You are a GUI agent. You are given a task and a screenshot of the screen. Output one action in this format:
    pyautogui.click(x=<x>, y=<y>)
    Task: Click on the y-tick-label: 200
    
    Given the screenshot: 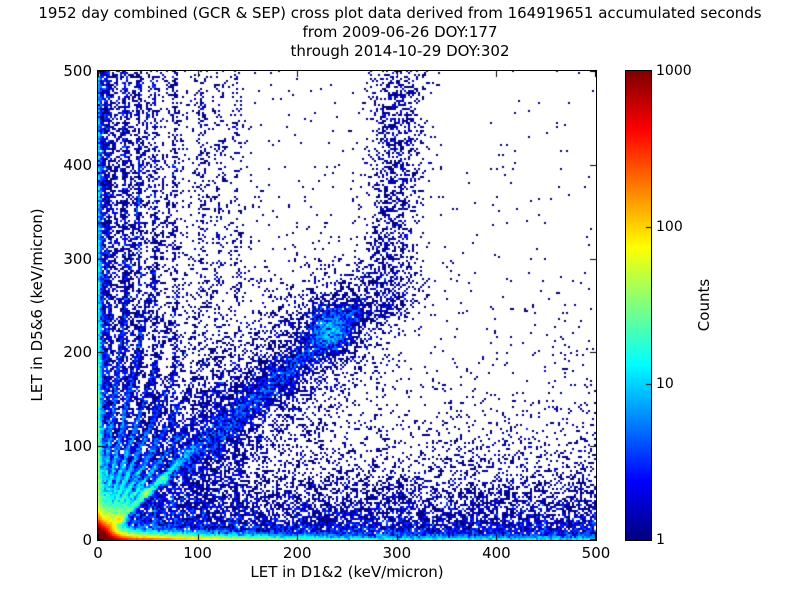 What is the action you would take?
    pyautogui.click(x=77, y=352)
    